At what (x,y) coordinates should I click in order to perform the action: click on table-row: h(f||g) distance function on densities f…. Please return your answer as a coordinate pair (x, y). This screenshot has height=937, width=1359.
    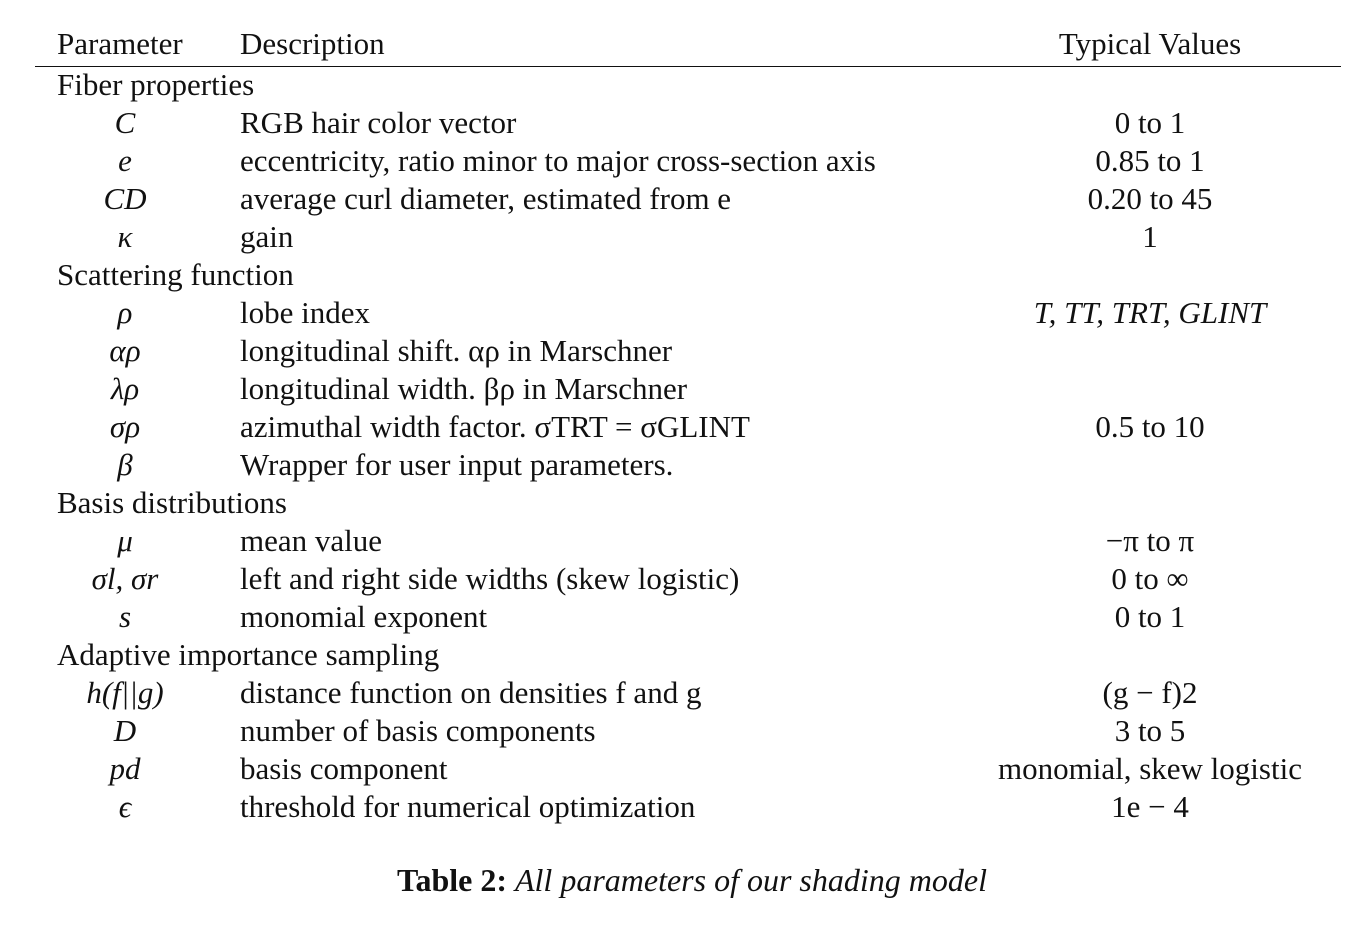
    Looking at the image, I should click on (688, 693).